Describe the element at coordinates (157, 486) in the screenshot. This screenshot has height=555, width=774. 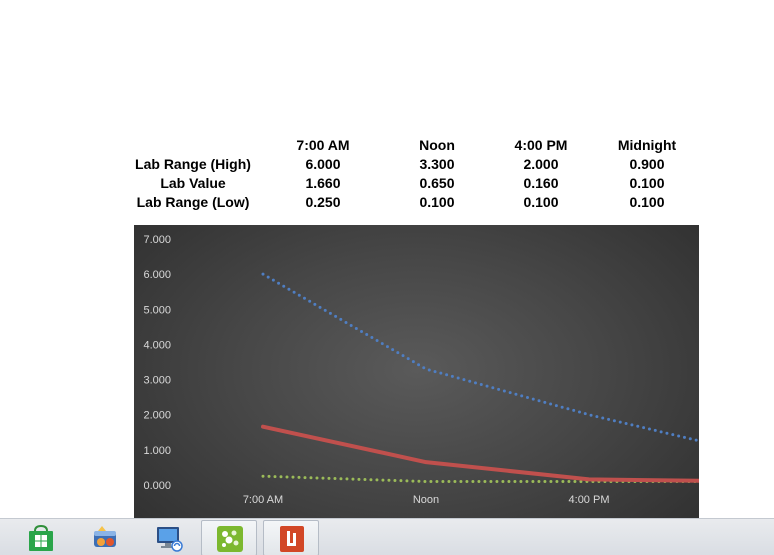
I see `y-tick-label: 0.000` at that location.